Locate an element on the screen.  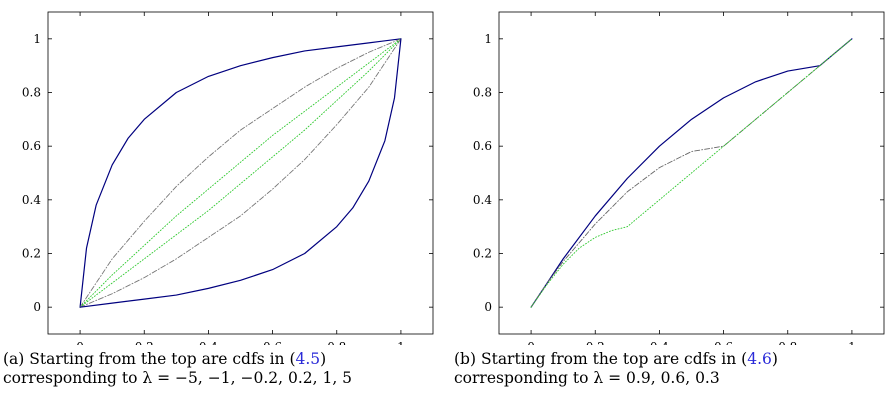
caption-a-text: Starting from the top are cdfs in ( is located at coordinates (162, 359).